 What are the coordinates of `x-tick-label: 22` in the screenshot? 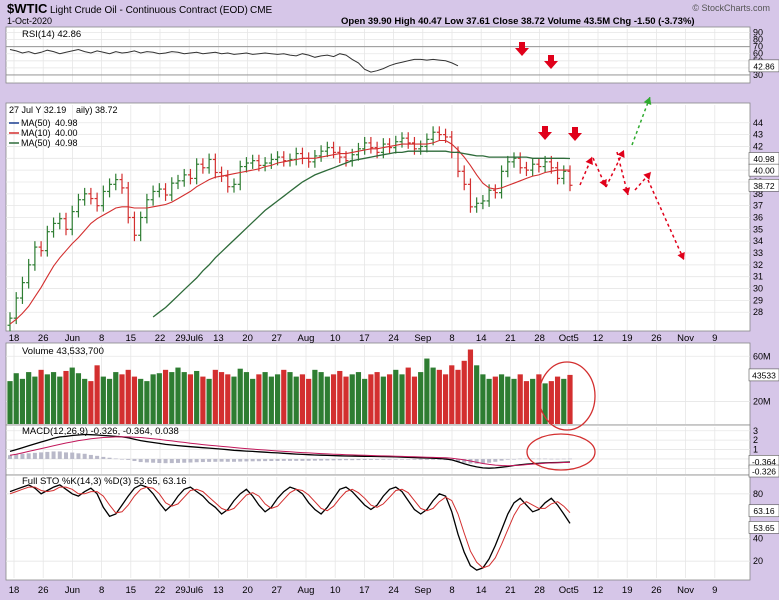 It's located at (160, 590).